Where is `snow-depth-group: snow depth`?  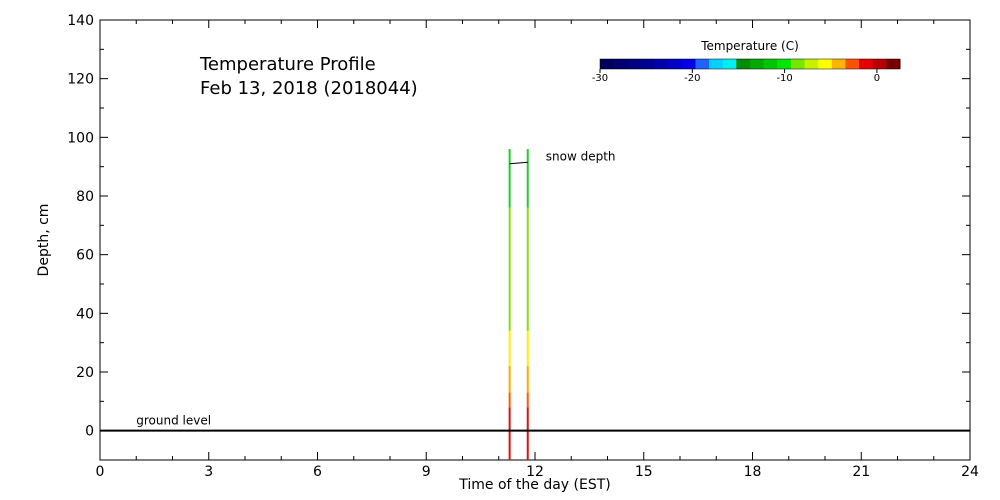 snow-depth-group: snow depth is located at coordinates (562, 157).